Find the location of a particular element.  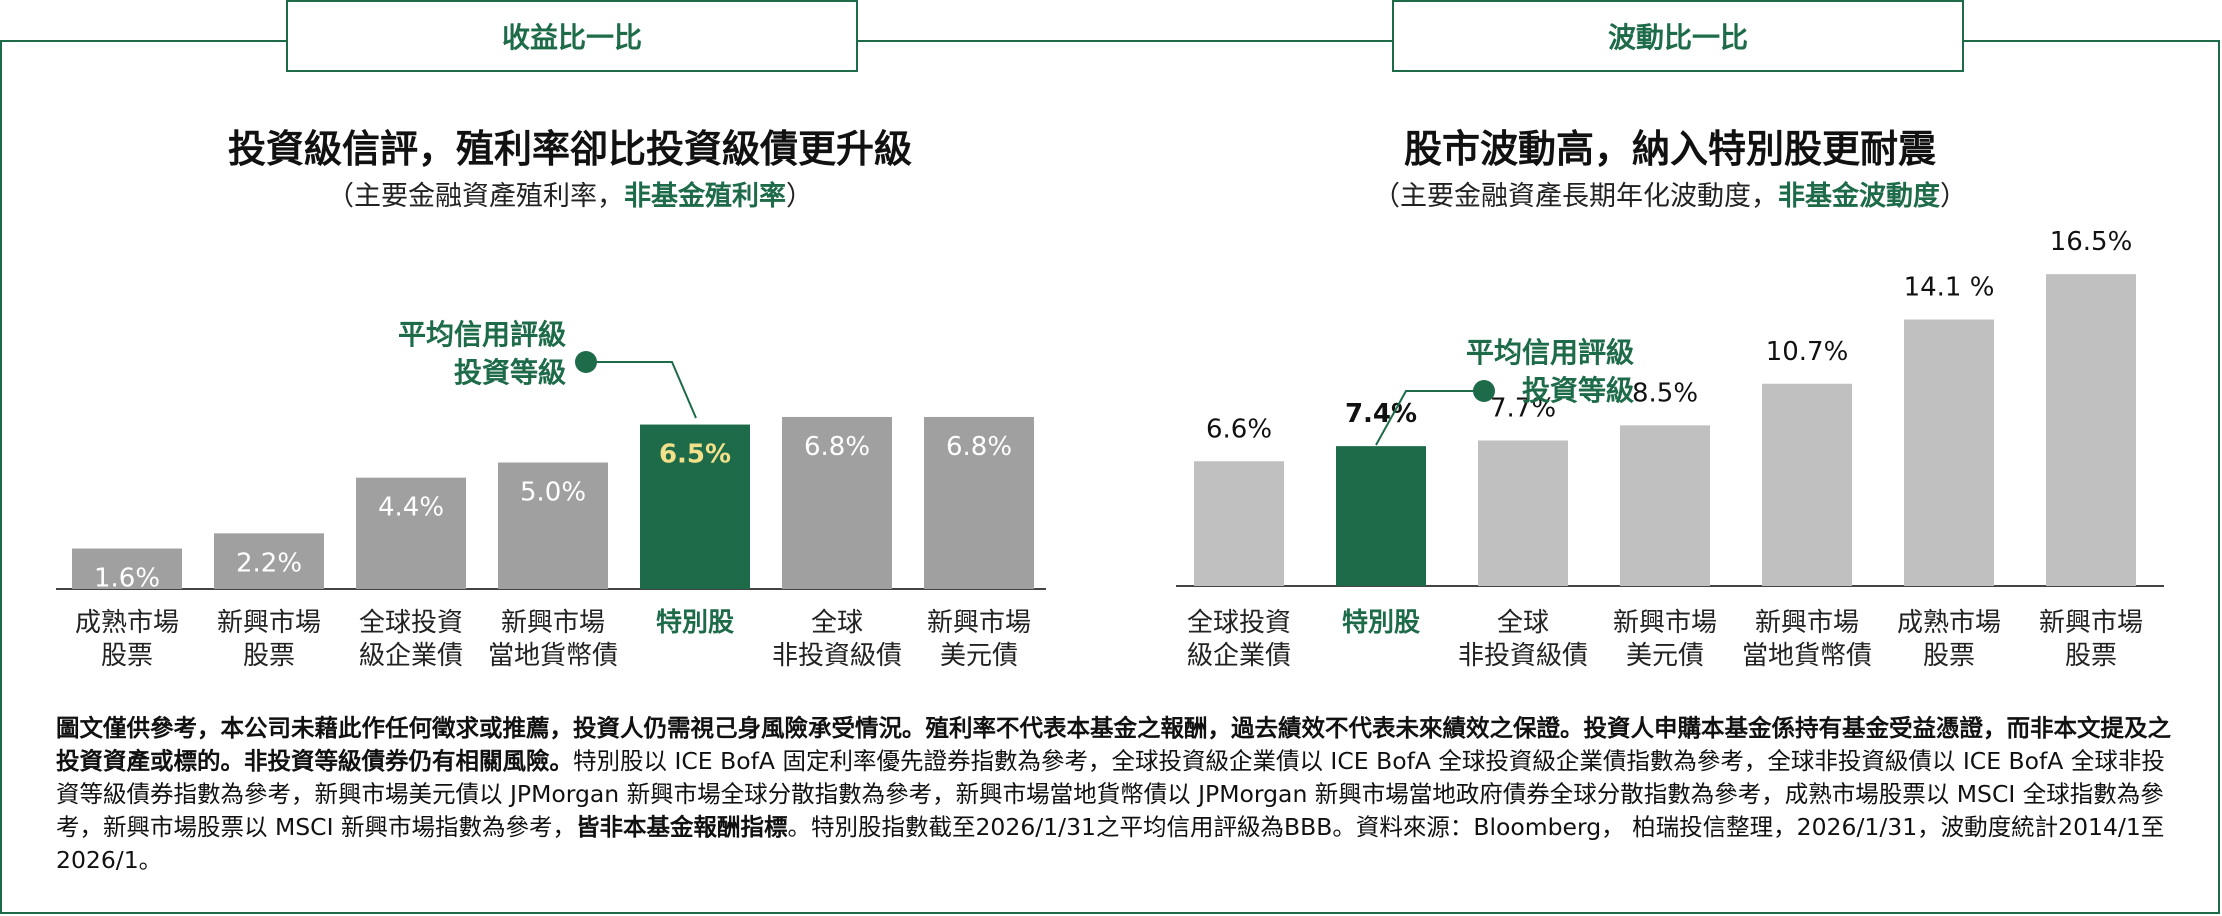

right-annotation-line-1: 投資等級 is located at coordinates (1578, 390).